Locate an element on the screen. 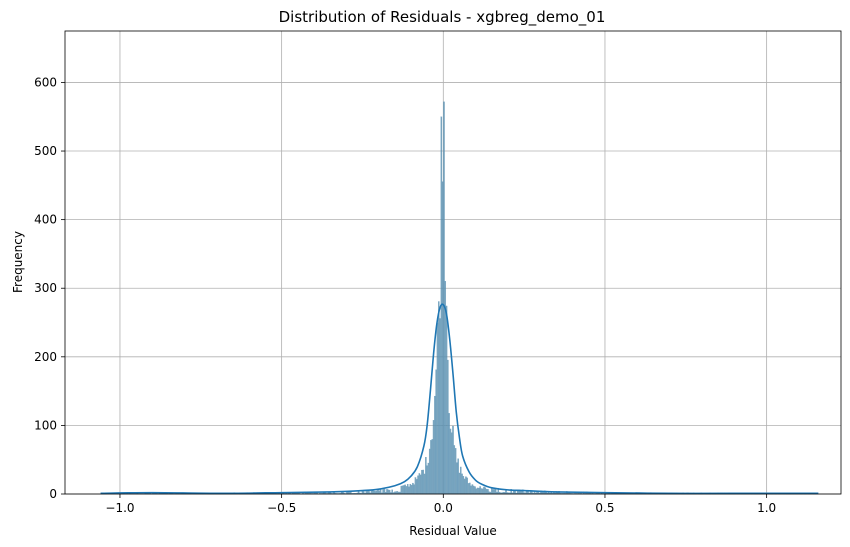  y-tick-label: 600 is located at coordinates (45, 82).